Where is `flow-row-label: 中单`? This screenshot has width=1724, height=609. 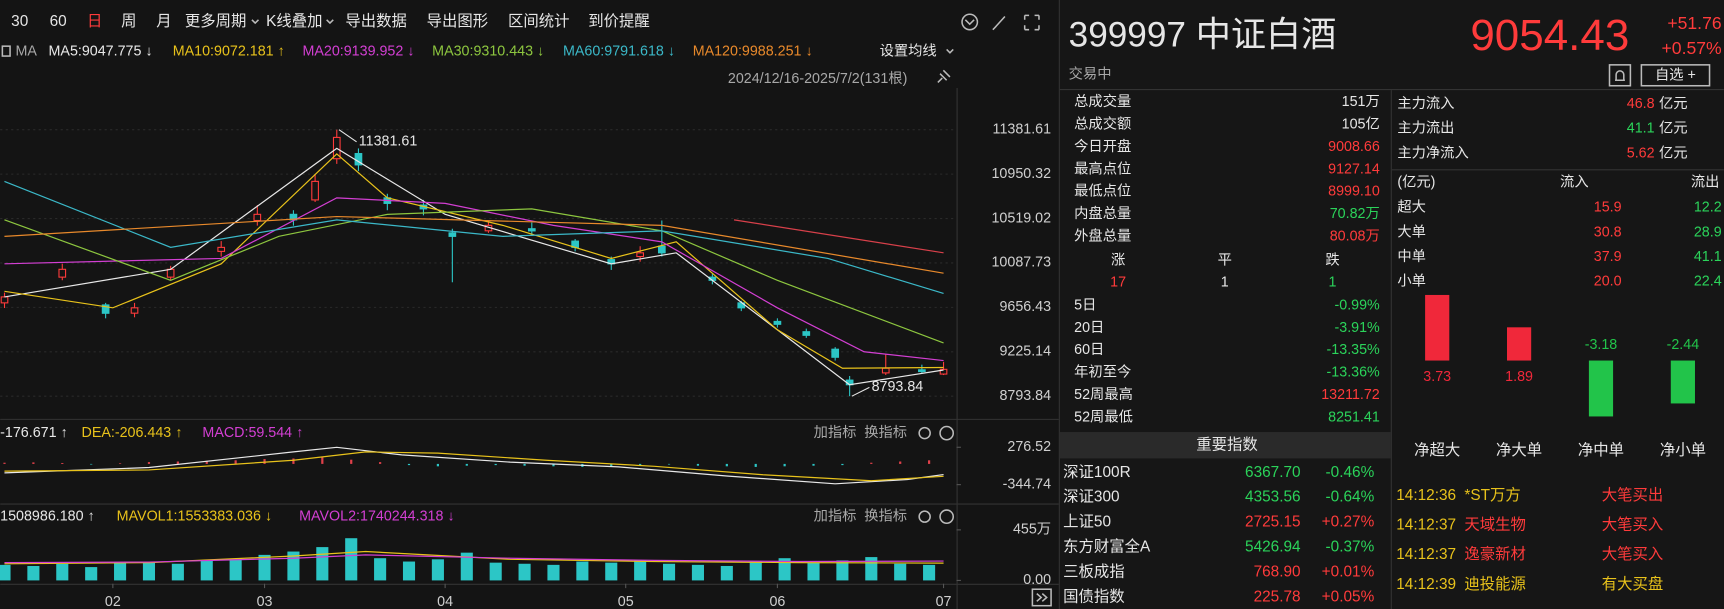 flow-row-label: 中单 is located at coordinates (1411, 256).